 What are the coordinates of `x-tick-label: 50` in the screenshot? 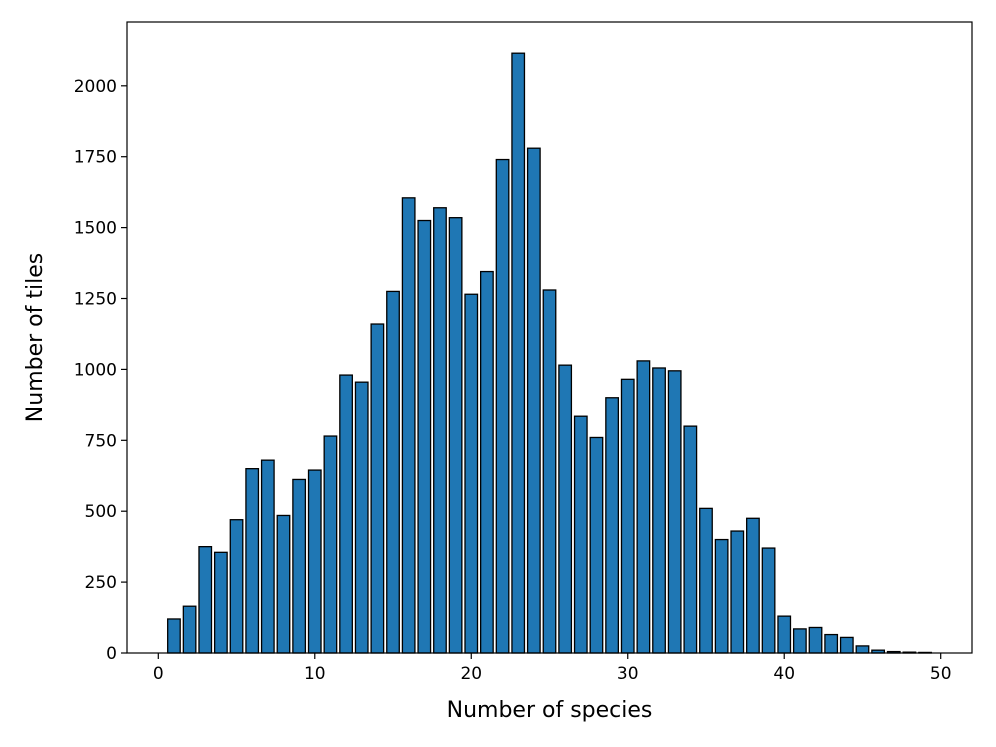 It's located at (941, 674).